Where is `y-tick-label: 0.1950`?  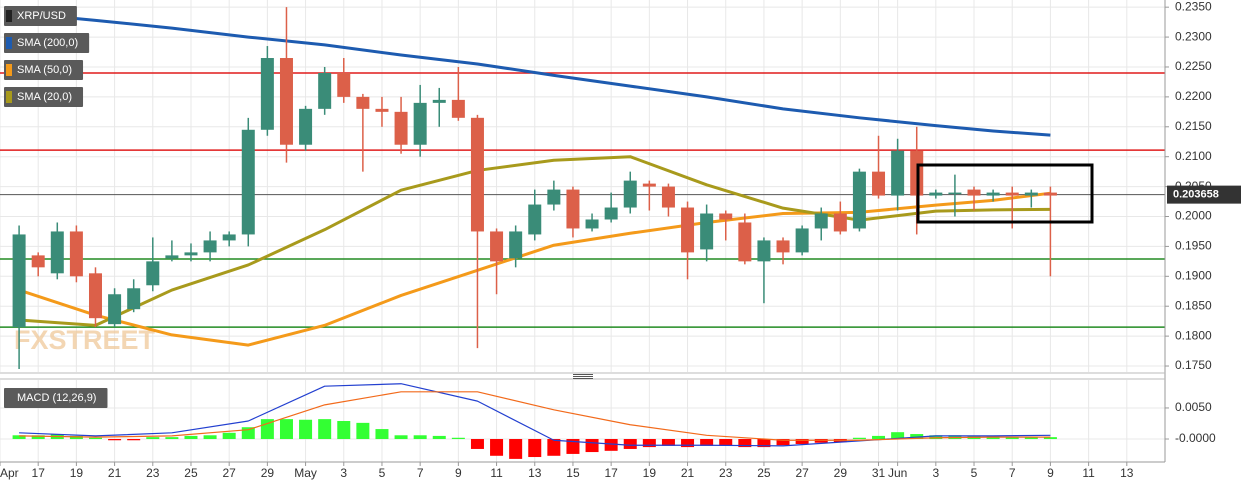 y-tick-label: 0.1950 is located at coordinates (1193, 246).